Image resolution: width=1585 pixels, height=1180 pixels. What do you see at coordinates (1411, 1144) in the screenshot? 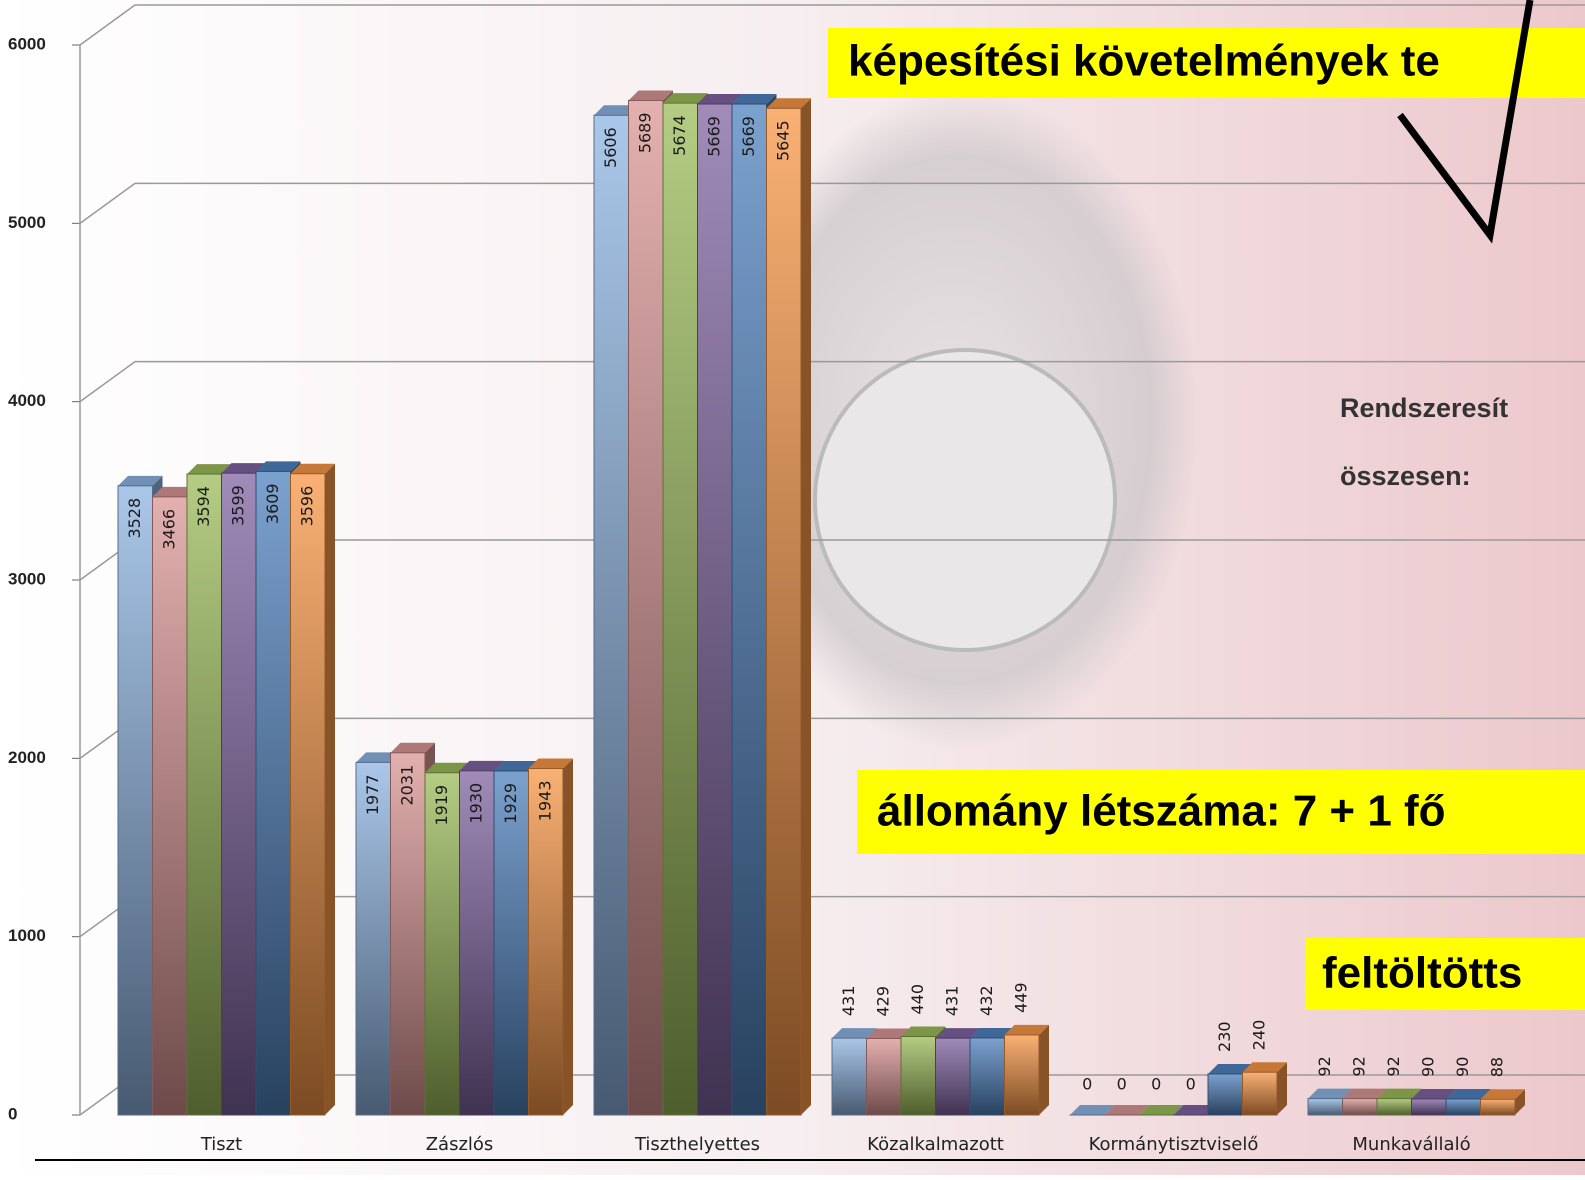
I see `x-tick-label: Munkavállaló` at bounding box center [1411, 1144].